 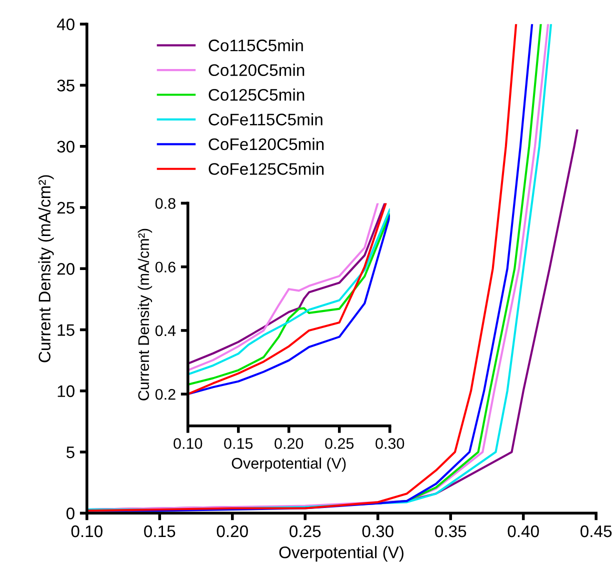 What do you see at coordinates (65, 24) in the screenshot?
I see `y-tick-label: 40` at bounding box center [65, 24].